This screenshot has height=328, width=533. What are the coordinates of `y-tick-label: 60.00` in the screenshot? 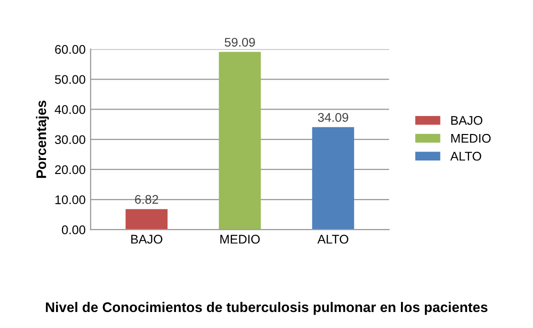 It's located at (70, 49).